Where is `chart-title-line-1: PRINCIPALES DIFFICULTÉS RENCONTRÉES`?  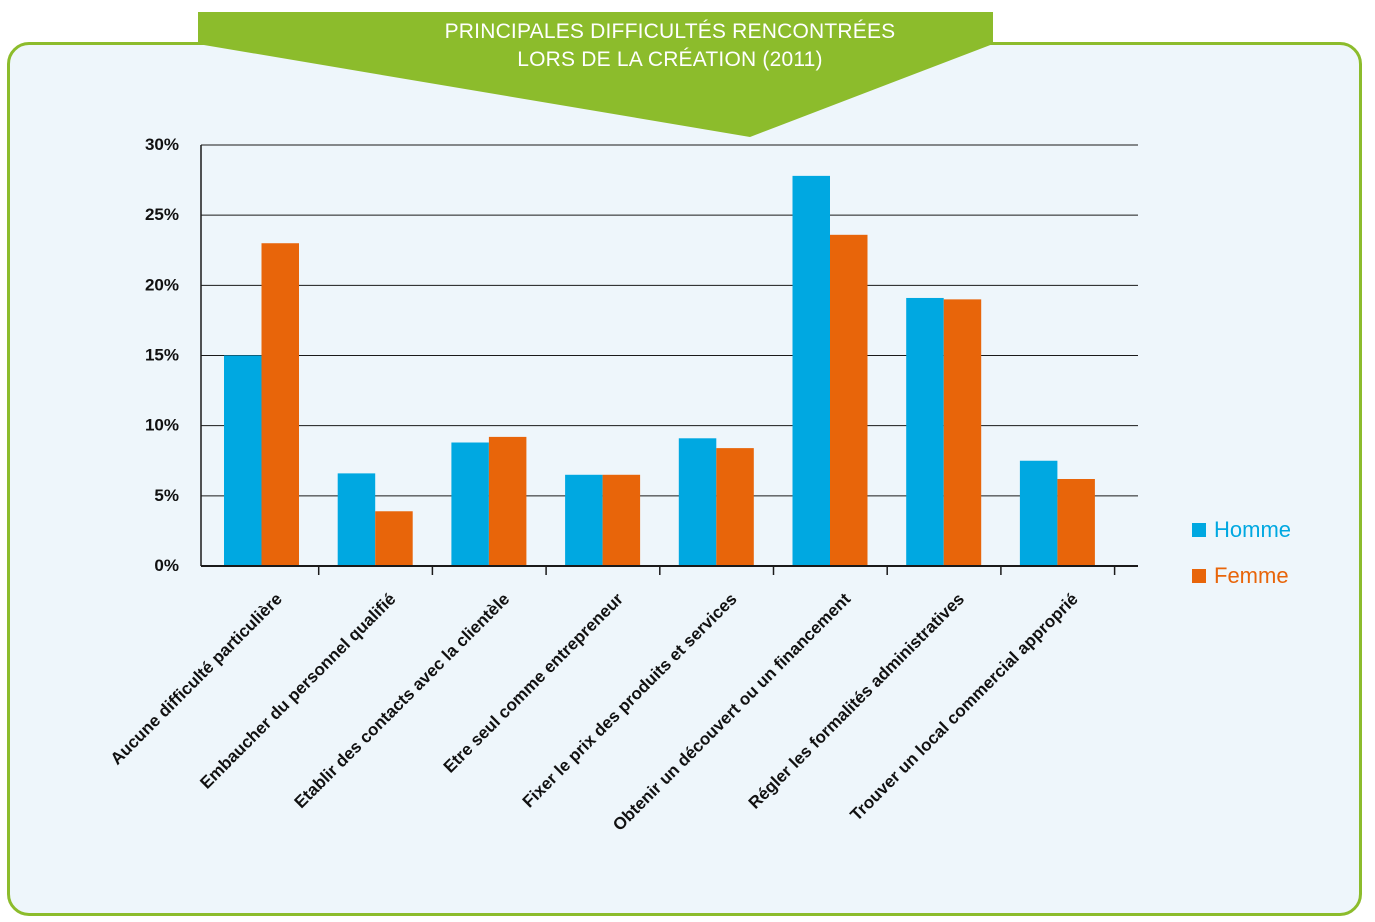
chart-title-line-1: PRINCIPALES DIFFICULTÉS RENCONTRÉES is located at coordinates (670, 31).